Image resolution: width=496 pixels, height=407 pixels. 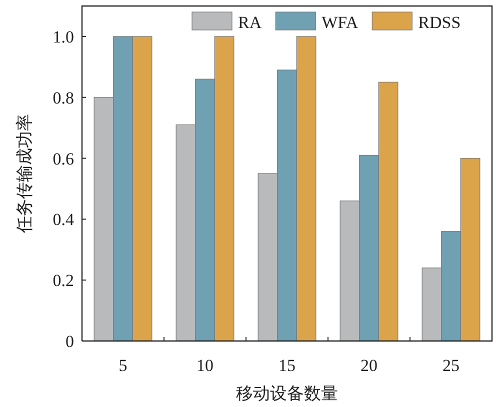 I want to click on x-tick-label: 25, so click(x=451, y=365).